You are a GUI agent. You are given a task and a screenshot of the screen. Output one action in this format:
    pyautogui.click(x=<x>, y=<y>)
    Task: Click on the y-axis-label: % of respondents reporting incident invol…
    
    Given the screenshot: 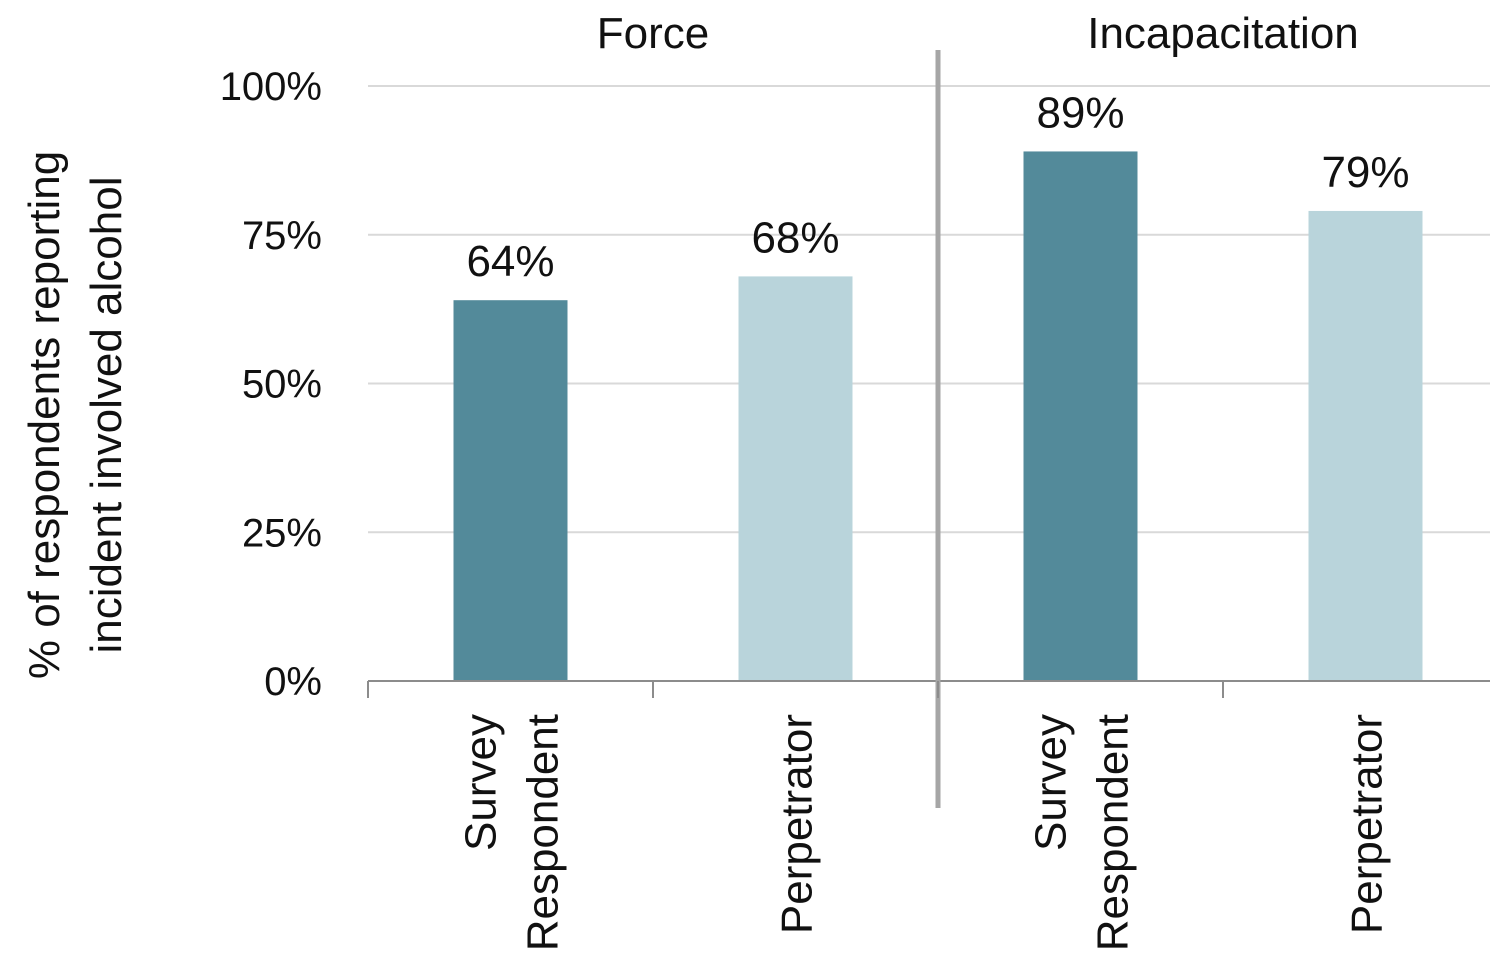 What is the action you would take?
    pyautogui.click(x=75, y=415)
    